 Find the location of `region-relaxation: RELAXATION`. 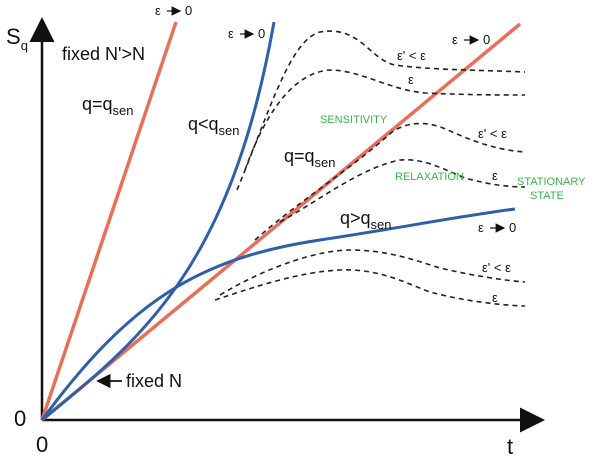

region-relaxation: RELAXATION is located at coordinates (429, 177).